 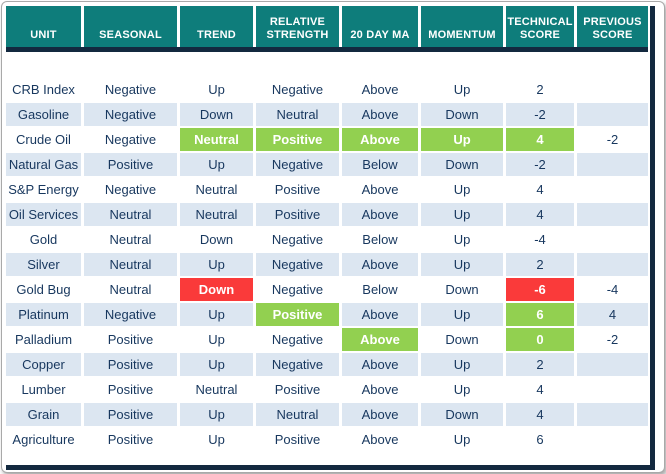 I want to click on cell-oil-services-previous-score, so click(x=612, y=214).